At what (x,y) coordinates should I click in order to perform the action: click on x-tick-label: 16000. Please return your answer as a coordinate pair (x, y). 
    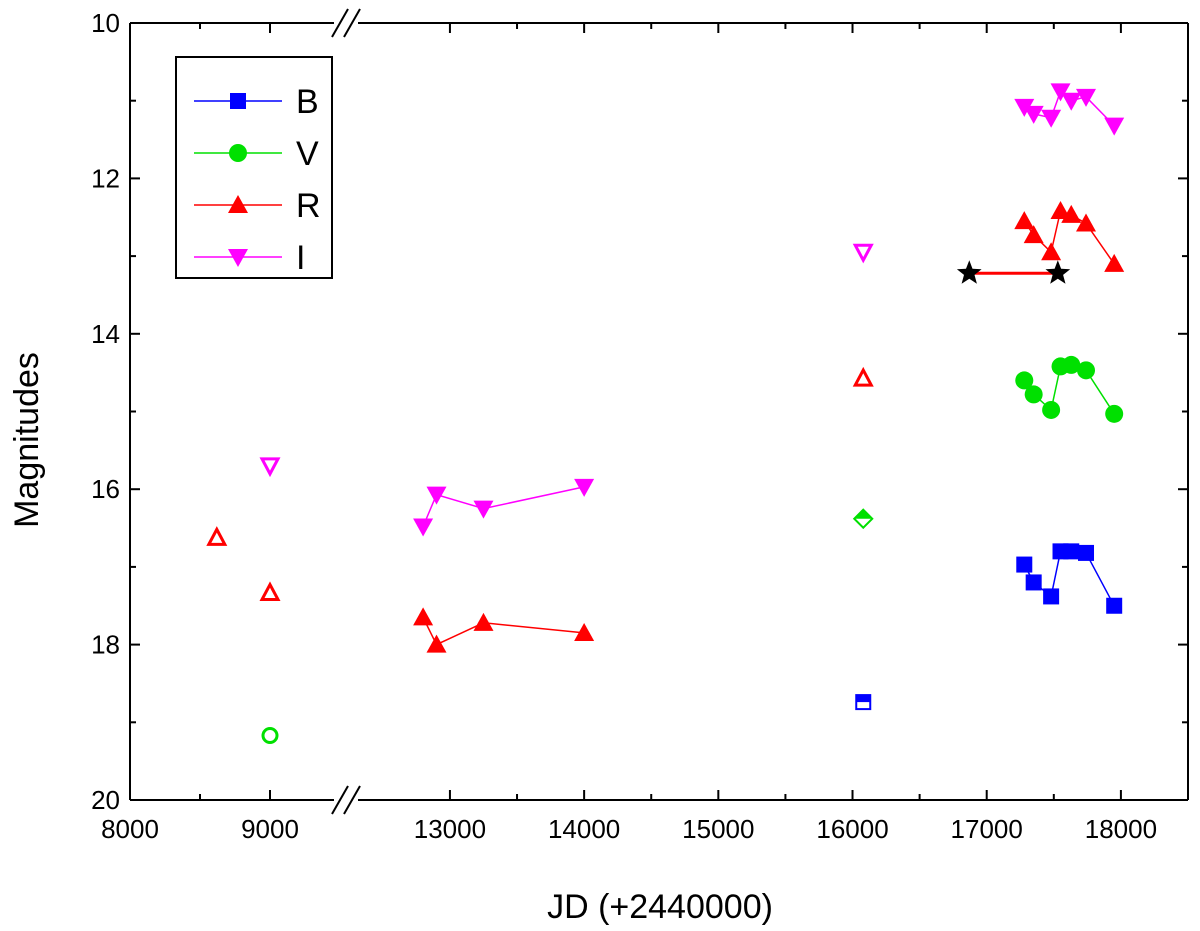
    Looking at the image, I should click on (852, 829).